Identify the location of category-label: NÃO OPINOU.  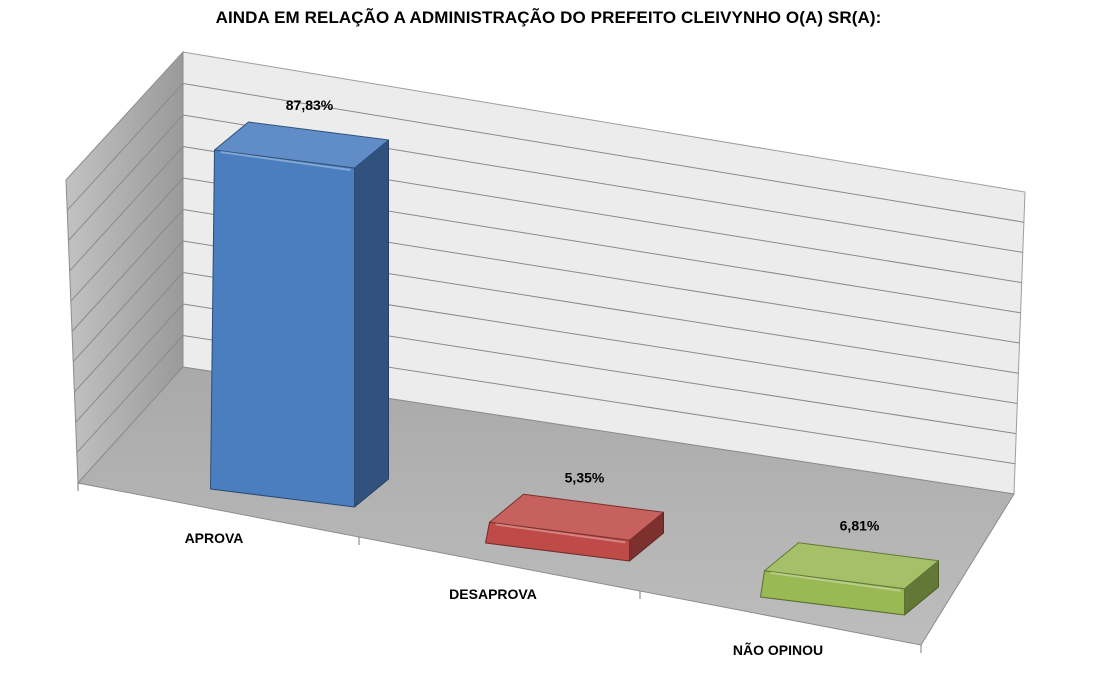
(778, 649).